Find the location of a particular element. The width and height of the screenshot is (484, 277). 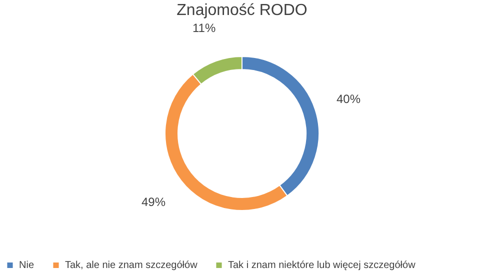

legend-label: Nie is located at coordinates (26, 266).